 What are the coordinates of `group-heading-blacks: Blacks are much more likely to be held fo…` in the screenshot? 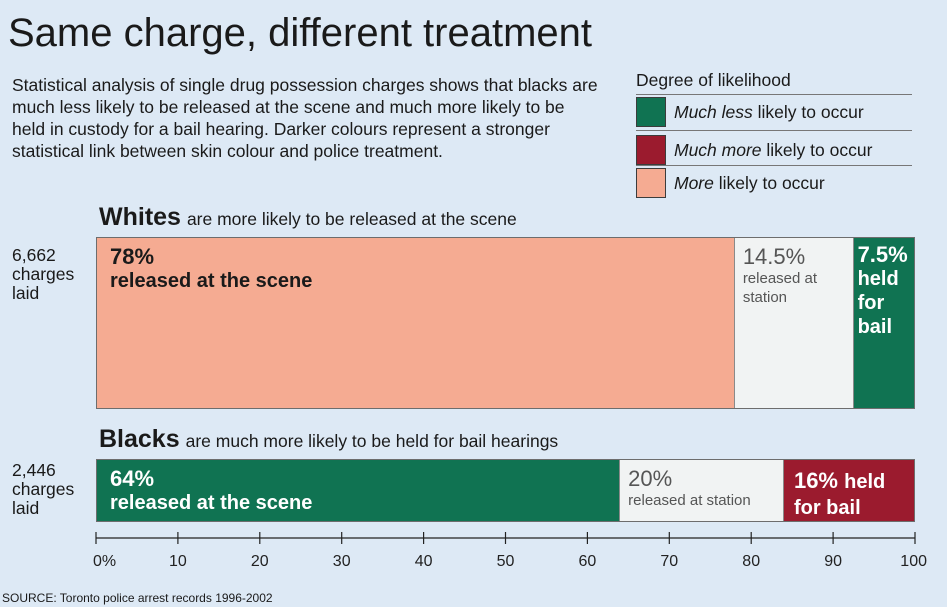 It's located at (328, 439).